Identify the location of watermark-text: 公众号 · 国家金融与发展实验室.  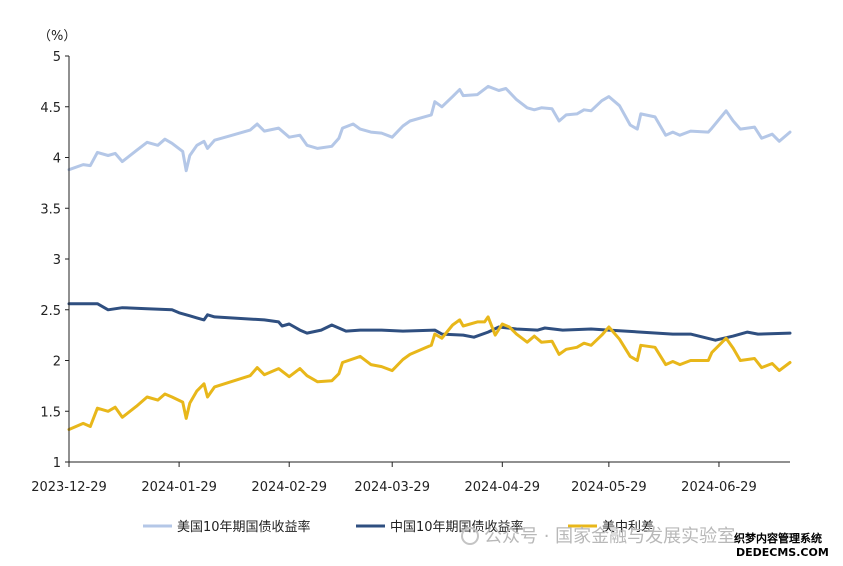
(609, 536).